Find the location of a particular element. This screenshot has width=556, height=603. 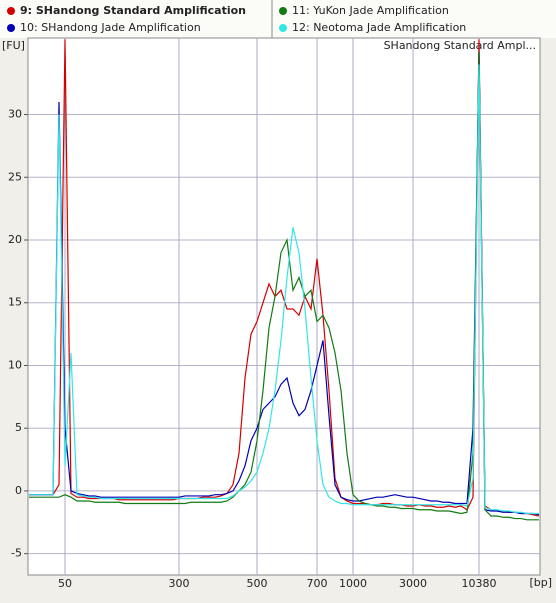

x-tick-label: 3000 is located at coordinates (413, 583).